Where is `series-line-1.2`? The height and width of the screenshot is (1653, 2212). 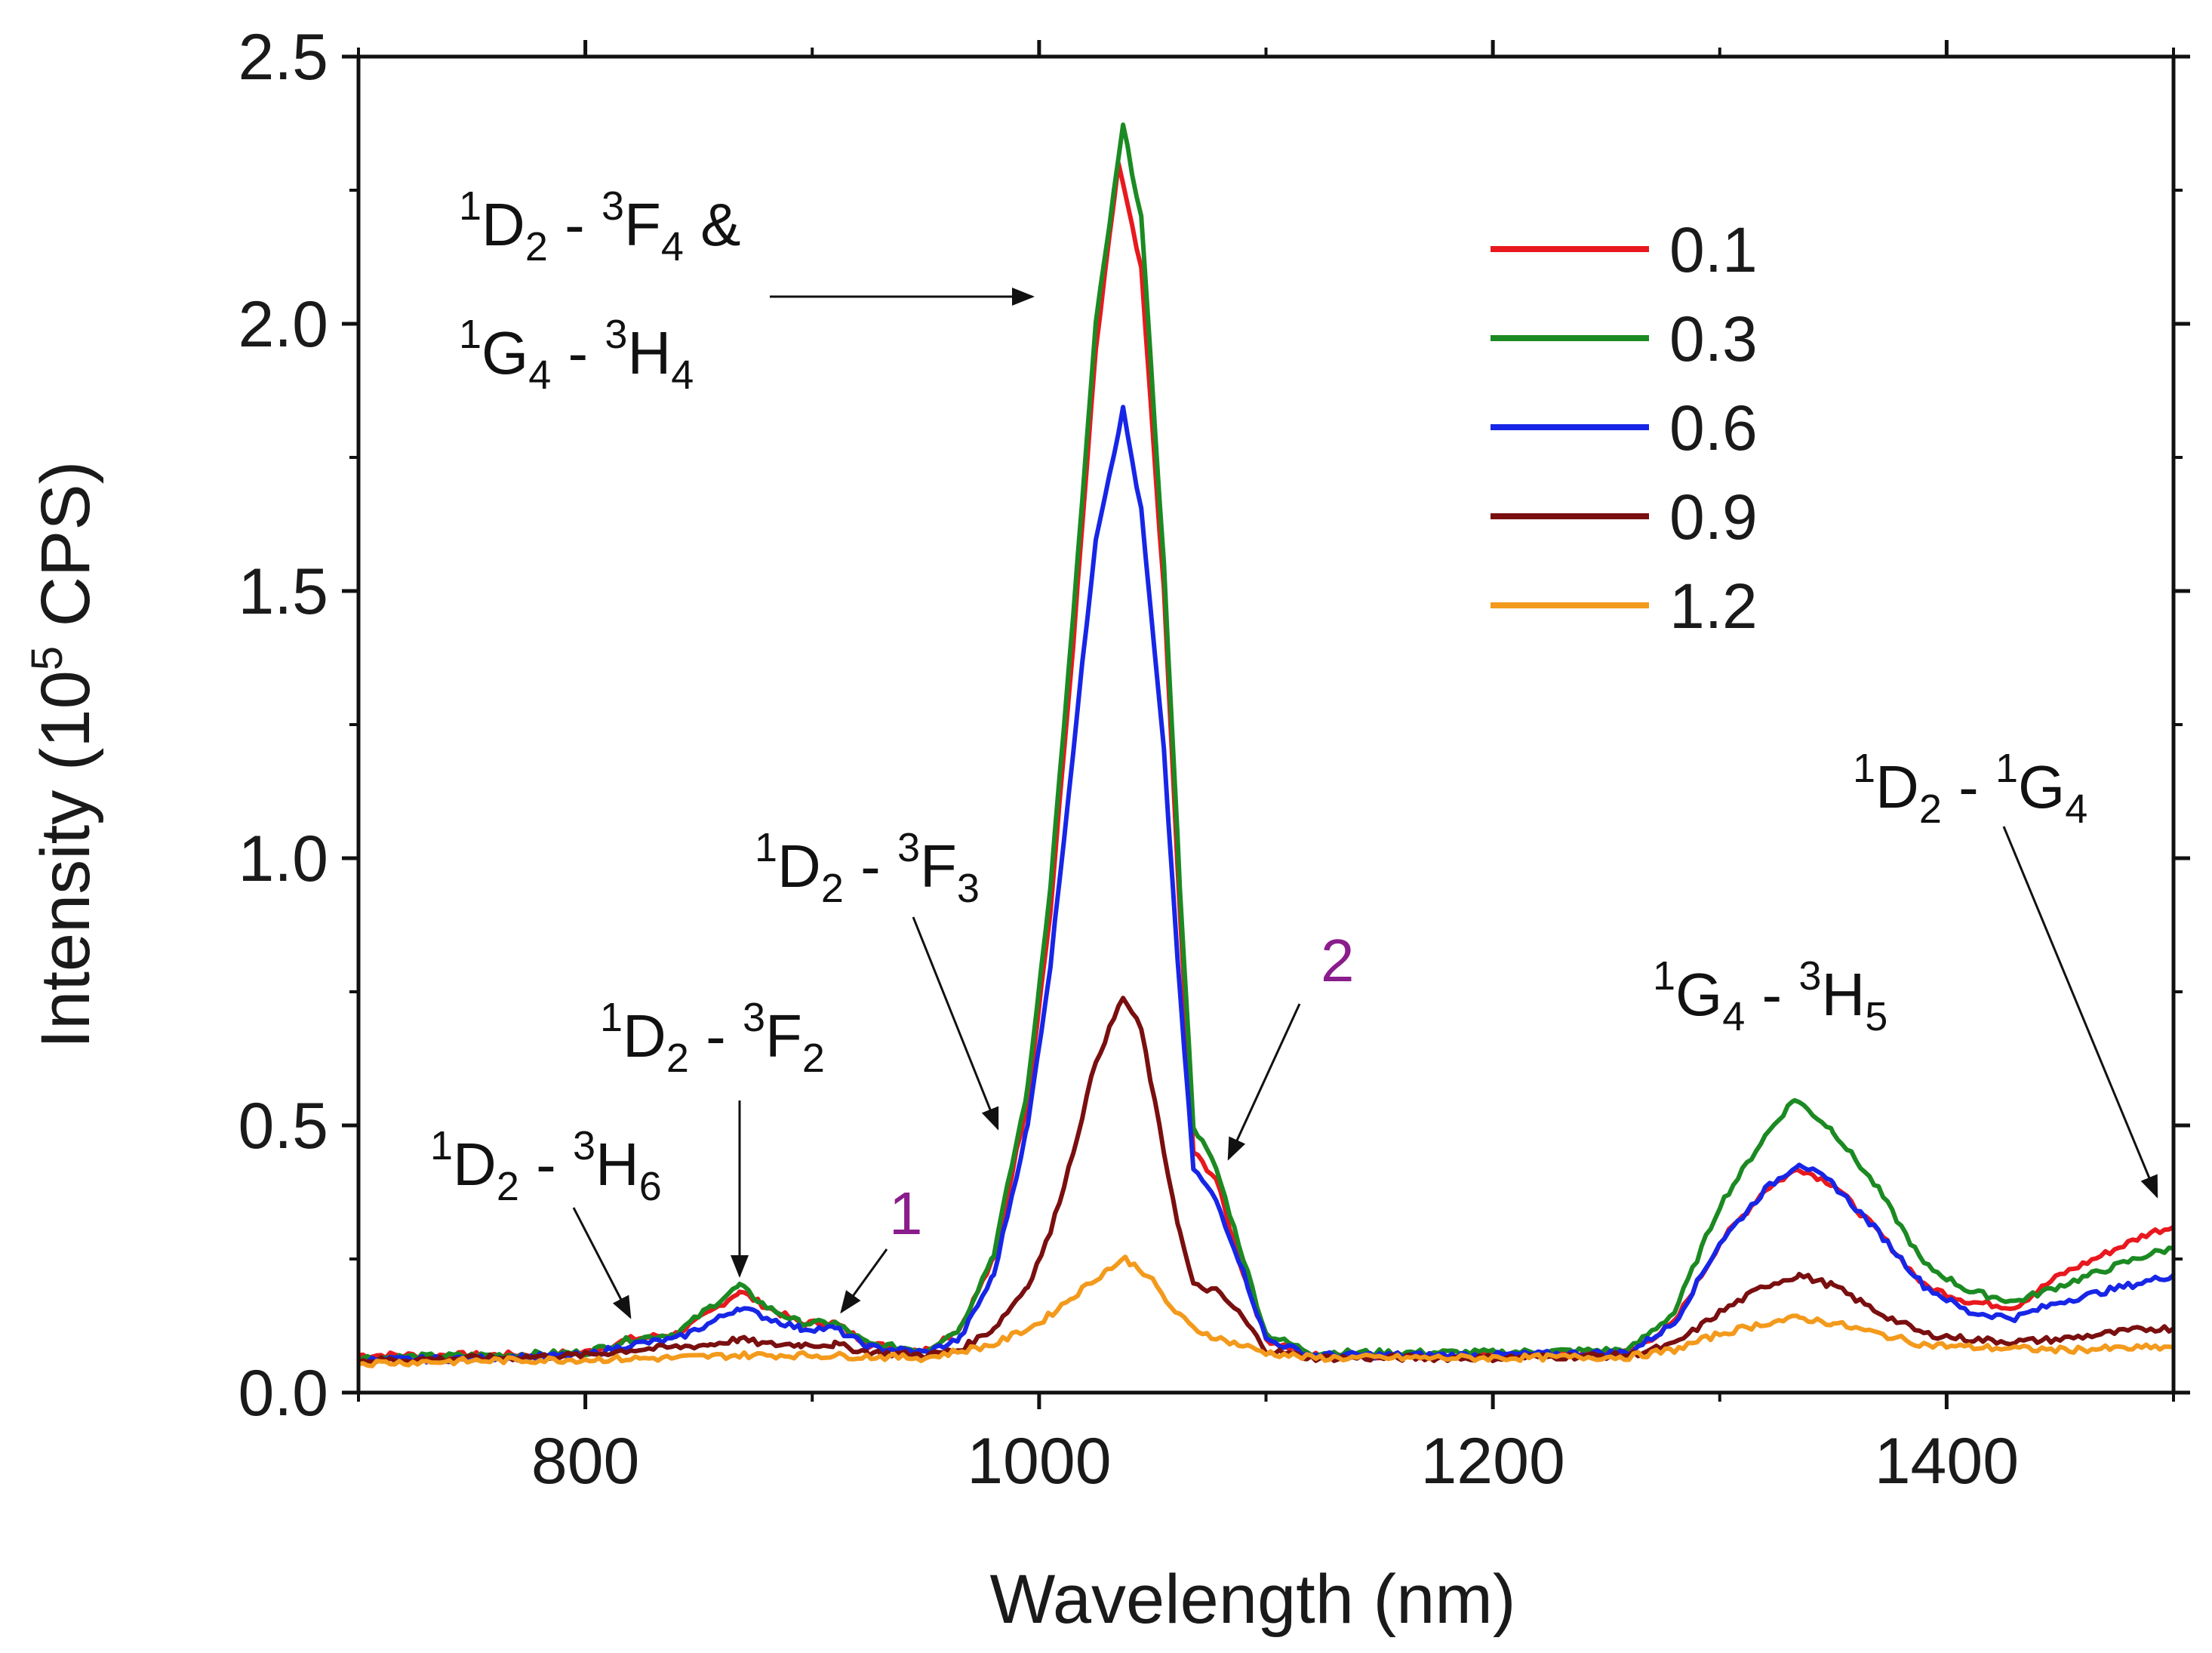
series-line-1.2 is located at coordinates (1266, 1311).